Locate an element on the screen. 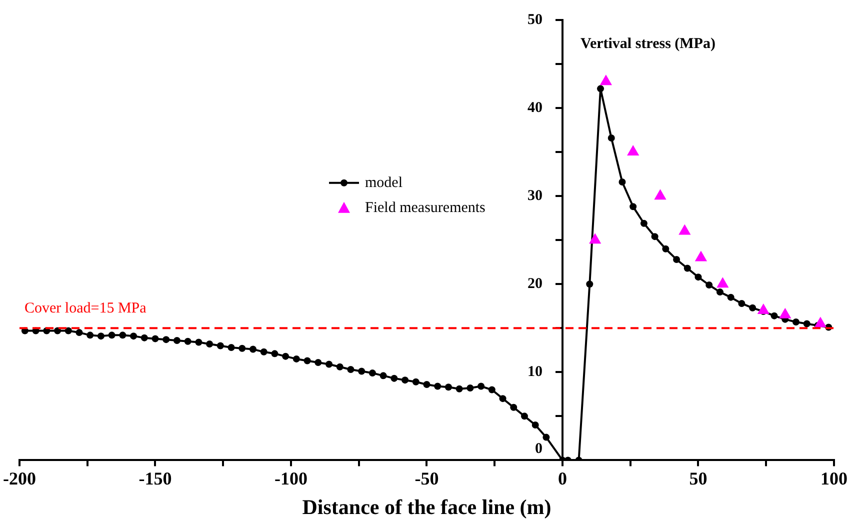  legend-label: Field measurements is located at coordinates (425, 208).